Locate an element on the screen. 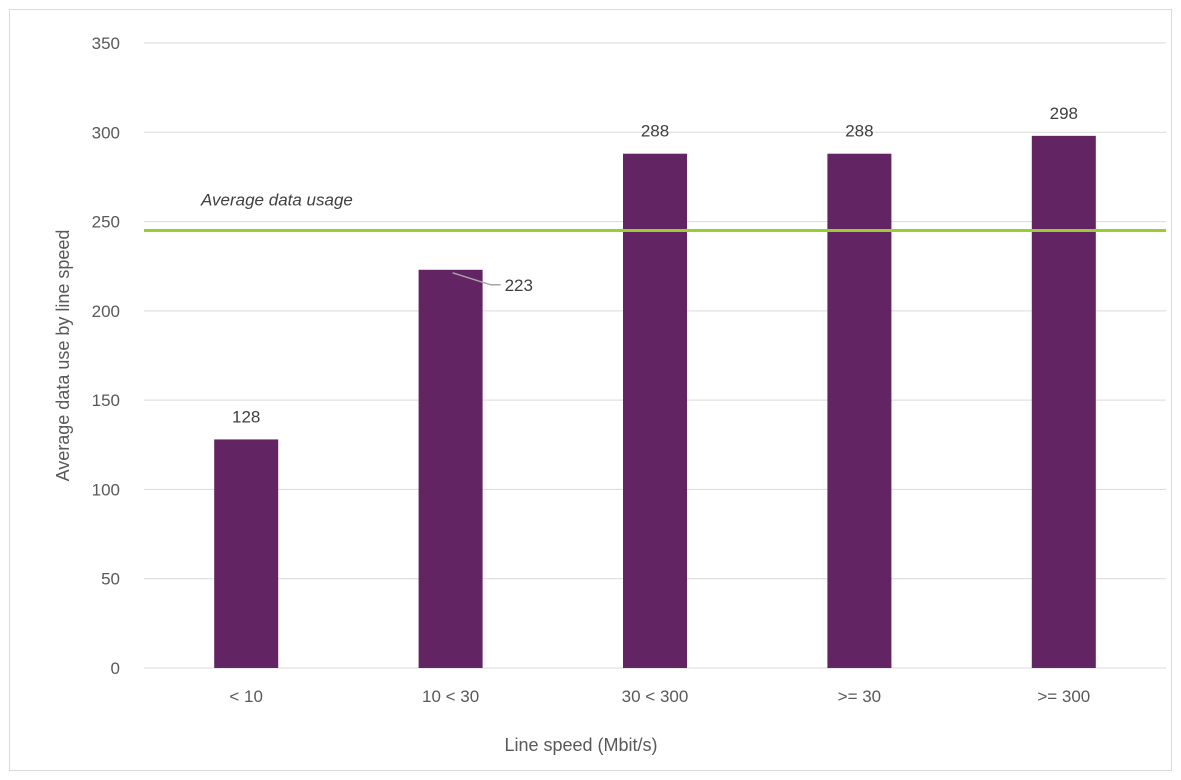  data-label-leader is located at coordinates (476, 279).